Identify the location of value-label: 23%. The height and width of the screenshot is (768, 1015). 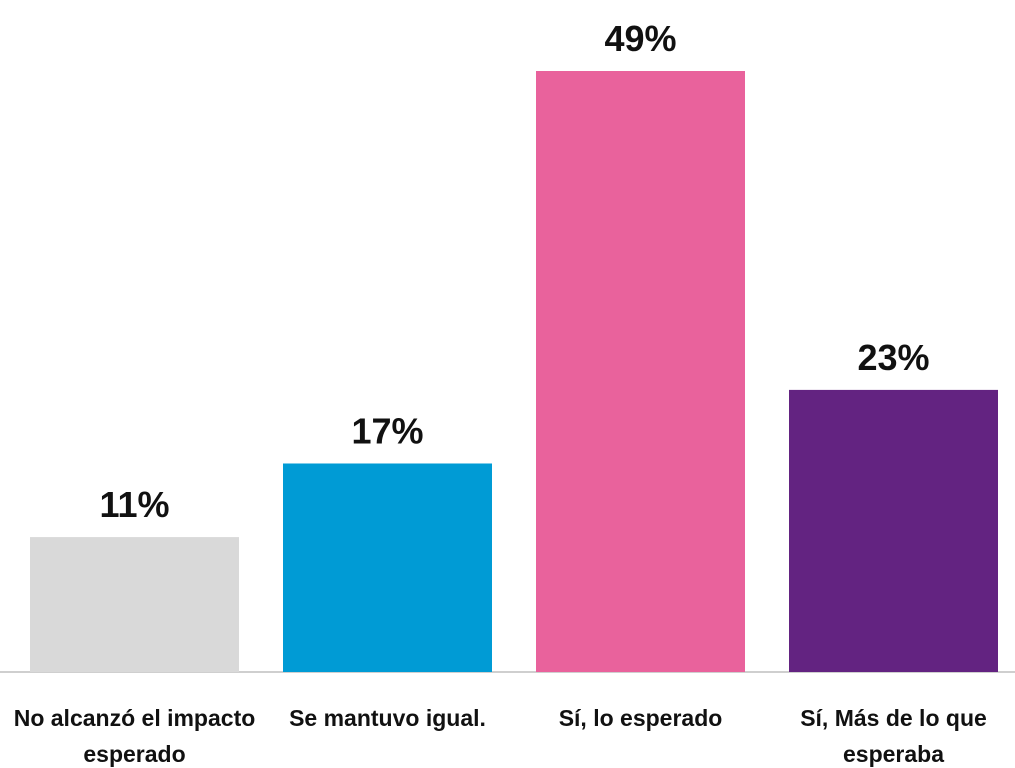
(893, 357).